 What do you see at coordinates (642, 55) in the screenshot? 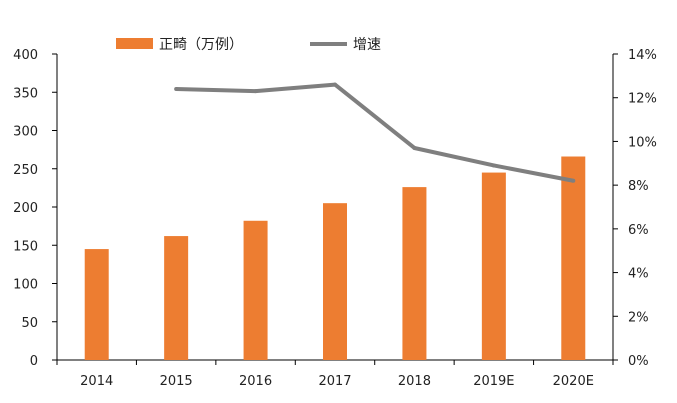
I see `right-tick-label: 14%` at bounding box center [642, 55].